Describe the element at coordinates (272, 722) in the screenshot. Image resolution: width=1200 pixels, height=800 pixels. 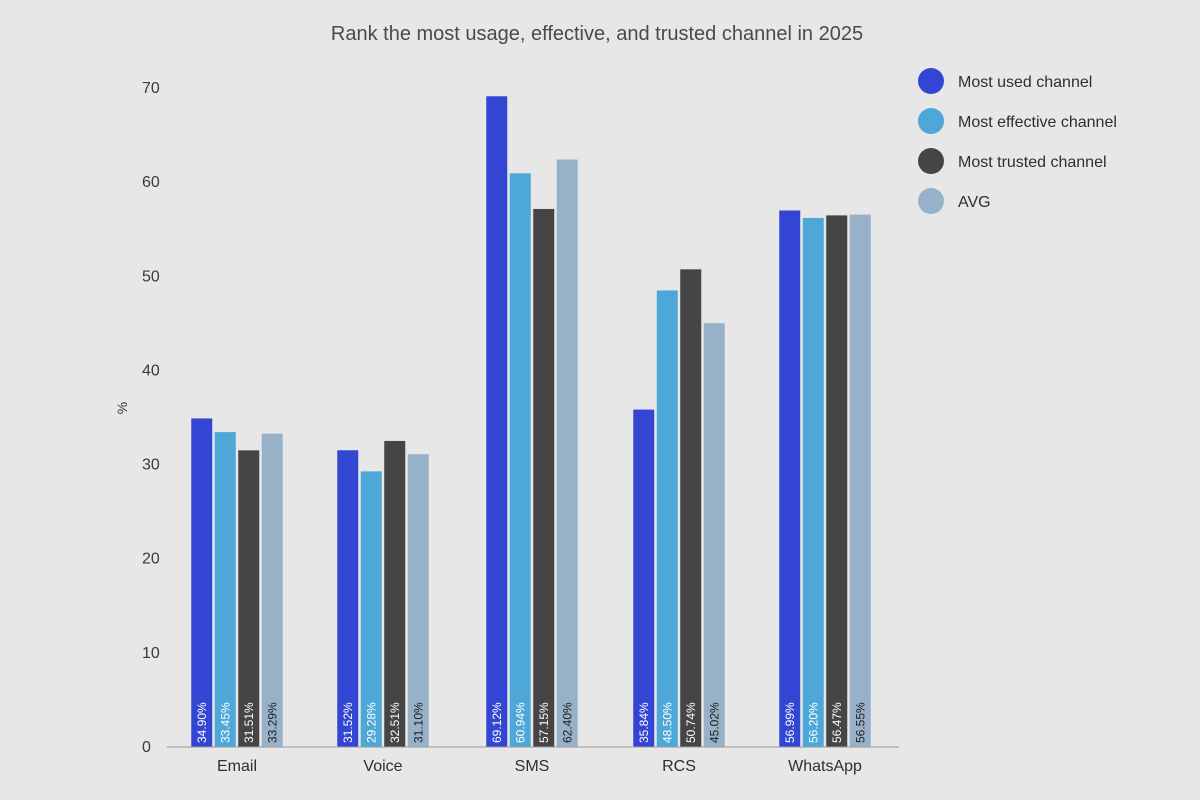
I see `bar-data-label: 33.29%` at that location.